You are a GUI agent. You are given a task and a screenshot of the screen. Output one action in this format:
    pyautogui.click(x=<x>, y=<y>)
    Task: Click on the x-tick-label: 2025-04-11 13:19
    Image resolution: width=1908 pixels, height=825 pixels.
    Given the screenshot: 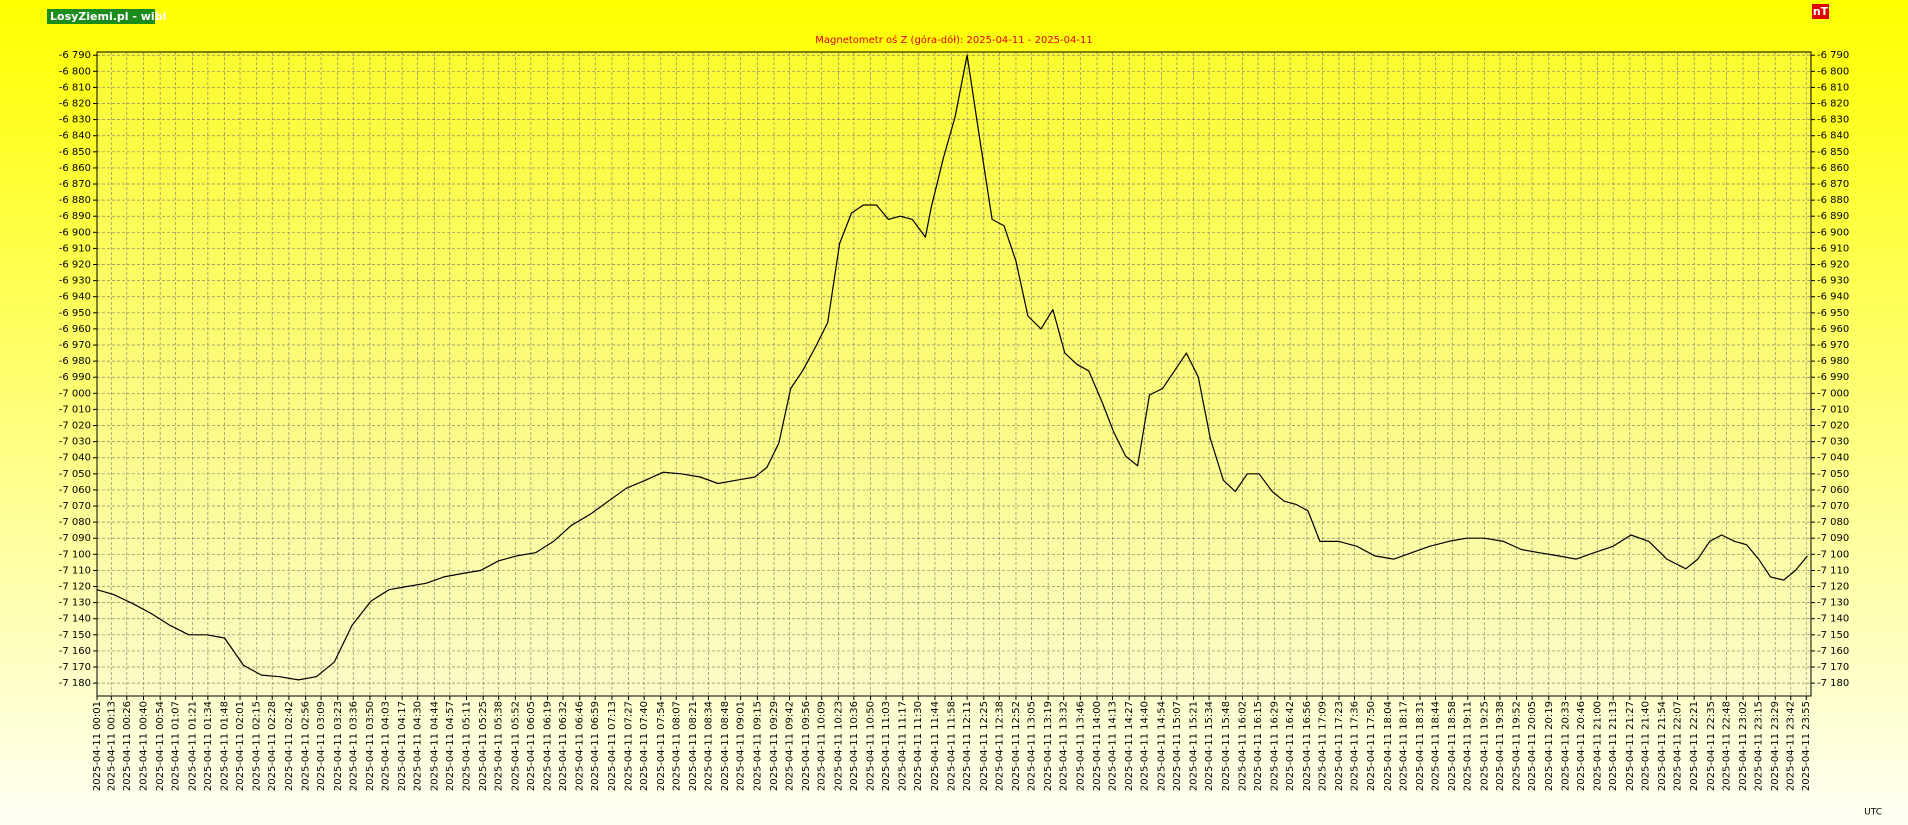 What is the action you would take?
    pyautogui.click(x=1048, y=746)
    